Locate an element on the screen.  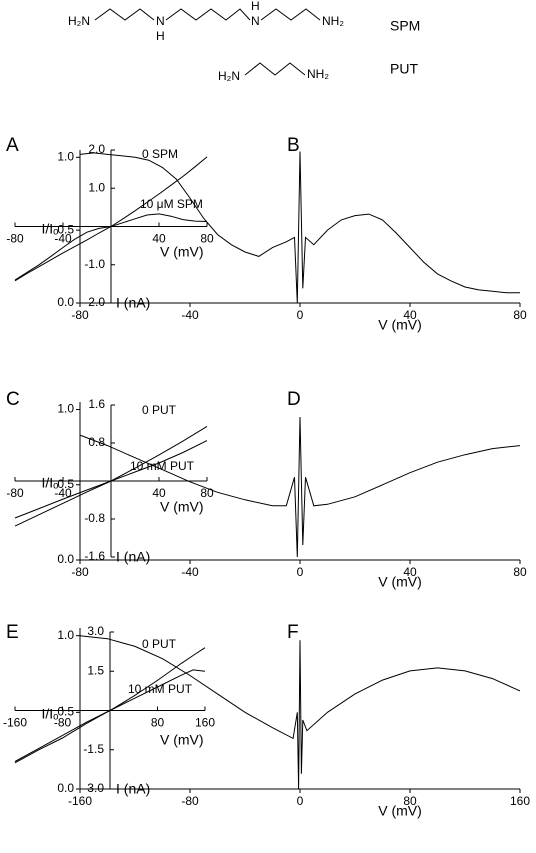
y-tick-label: 1.5 is located at coordinates (95, 670).